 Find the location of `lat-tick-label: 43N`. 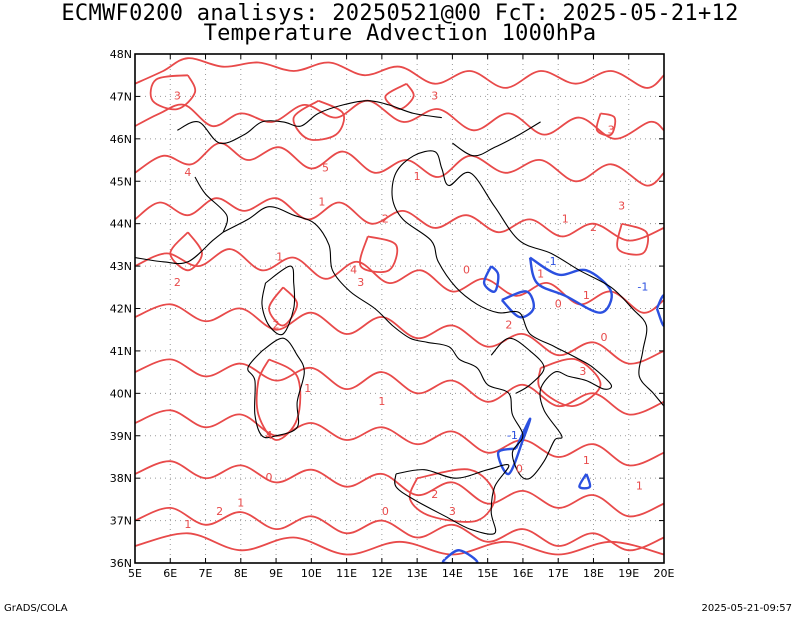

lat-tick-label: 43N is located at coordinates (121, 266).